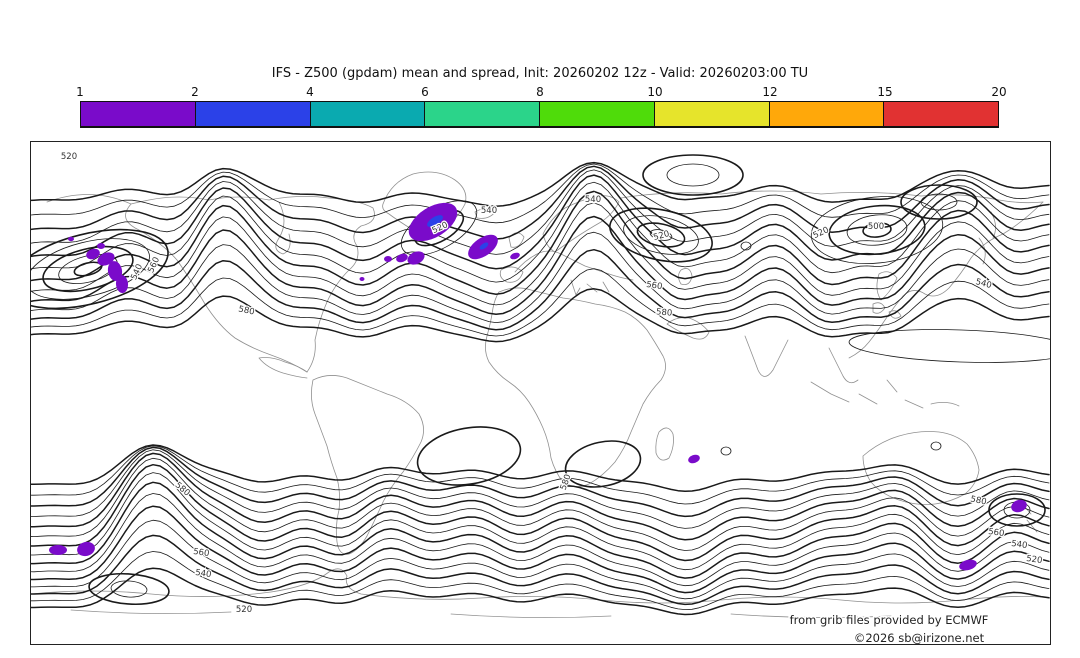 The width and height of the screenshot is (1080, 658). I want to click on colorbar-tick: 2, so click(195, 92).